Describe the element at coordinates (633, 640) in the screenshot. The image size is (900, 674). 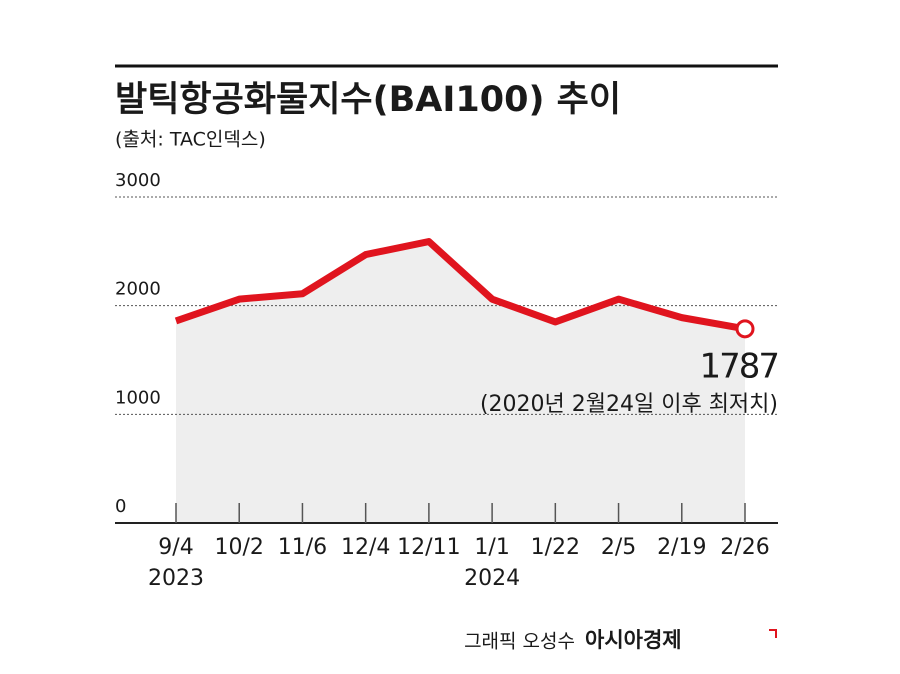
I see `brand: 아시아경제` at that location.